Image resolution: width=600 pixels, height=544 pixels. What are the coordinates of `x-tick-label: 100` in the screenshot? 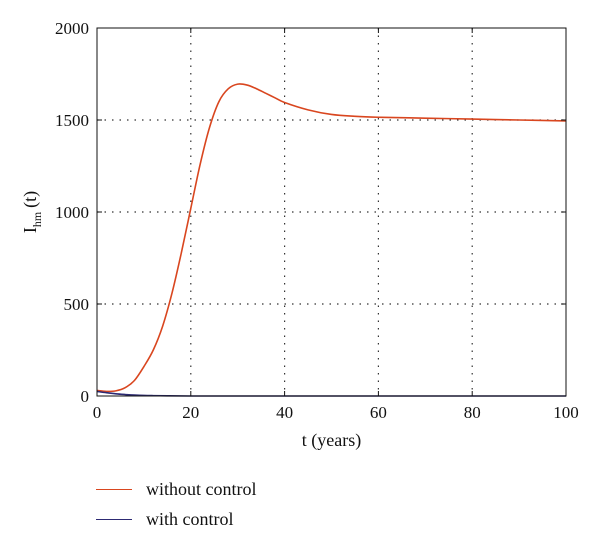 It's located at (566, 412).